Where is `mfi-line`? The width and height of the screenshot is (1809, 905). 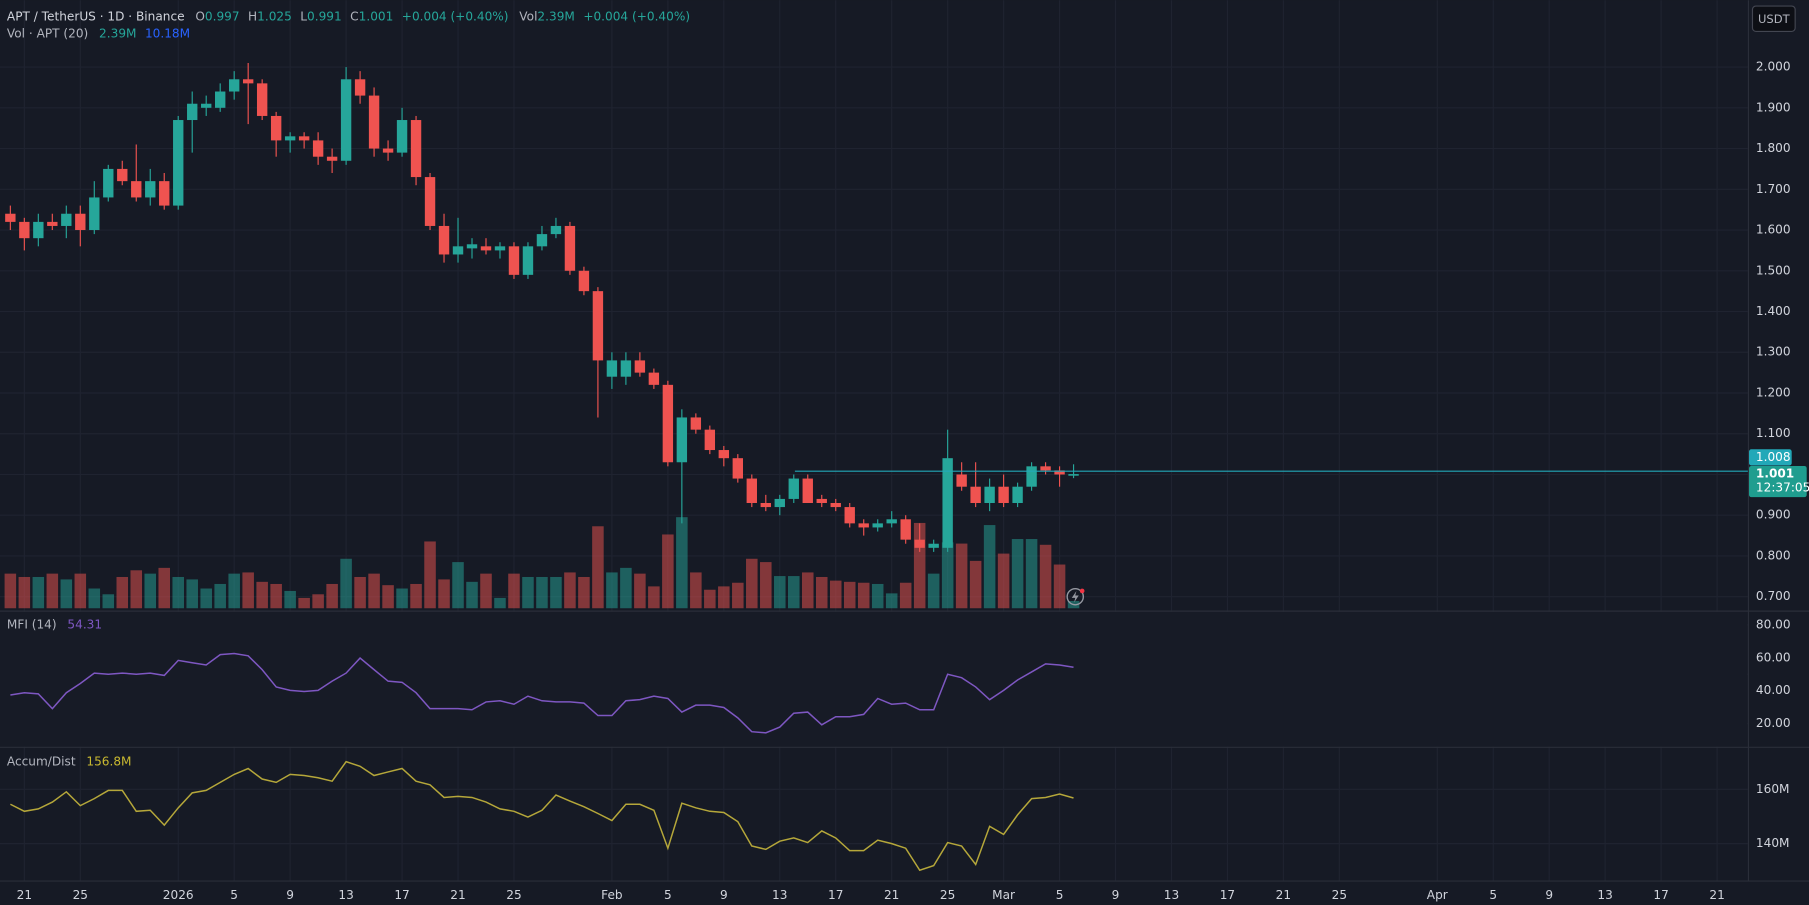
mfi-line is located at coordinates (542, 693).